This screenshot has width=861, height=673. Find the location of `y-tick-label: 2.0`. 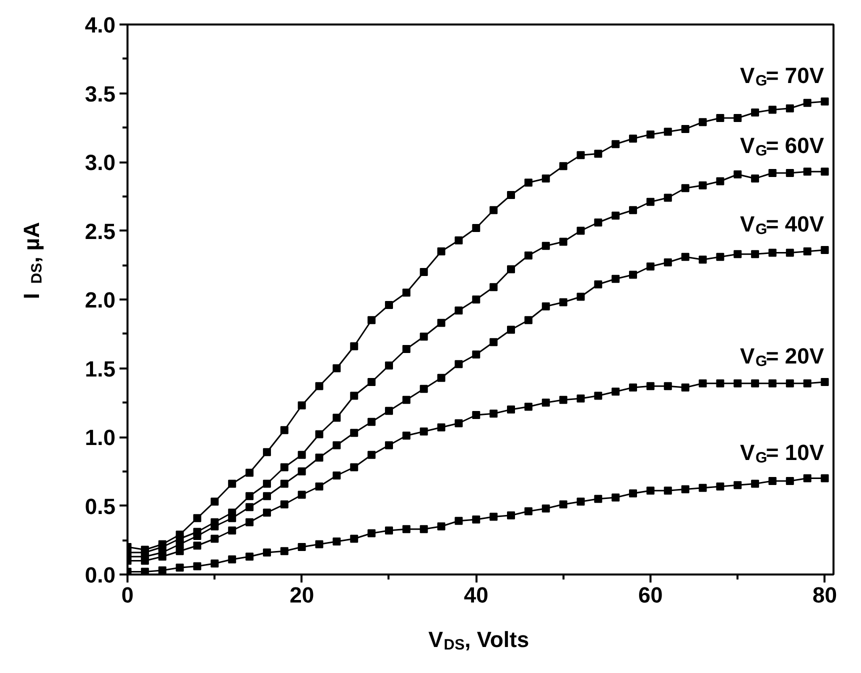

y-tick-label: 2.0 is located at coordinates (100, 300).